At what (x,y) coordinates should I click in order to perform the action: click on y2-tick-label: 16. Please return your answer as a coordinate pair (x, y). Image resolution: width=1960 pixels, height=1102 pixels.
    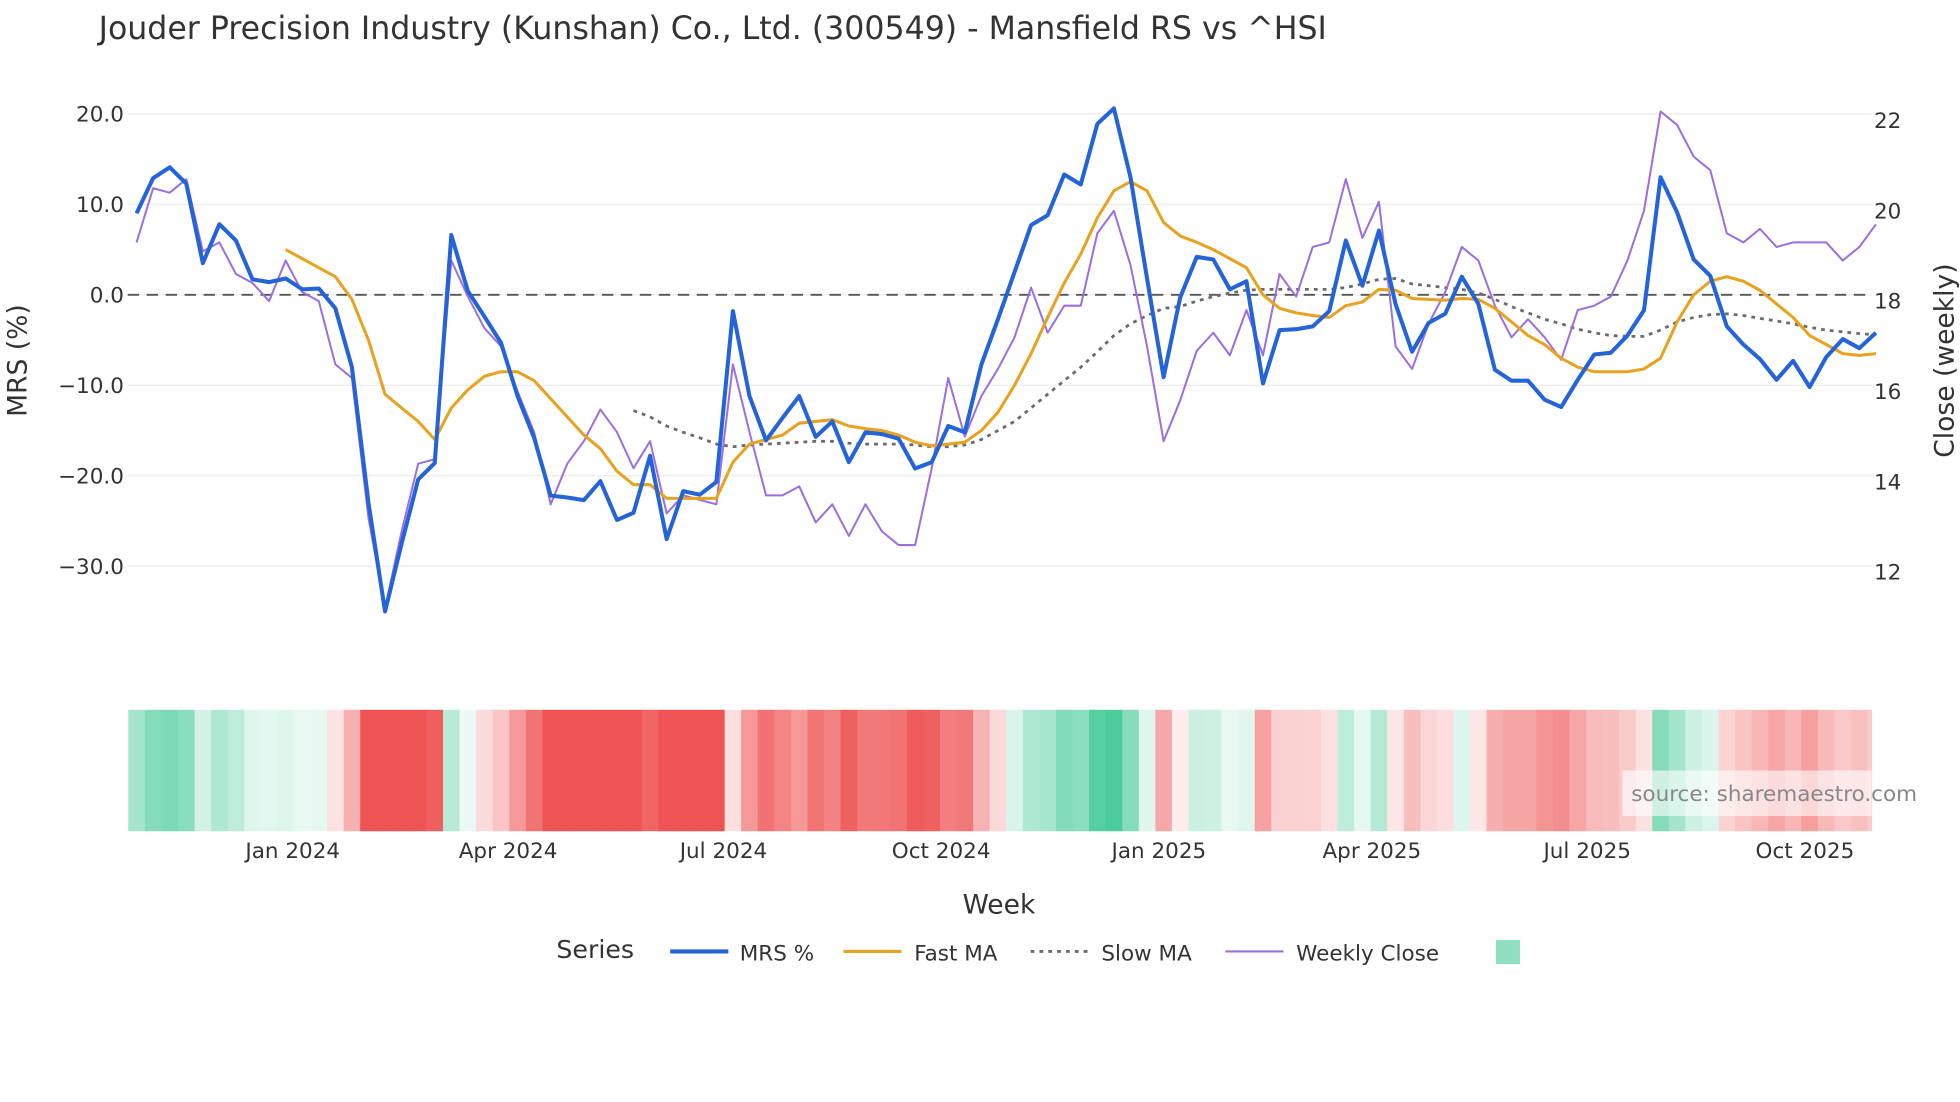
    Looking at the image, I should click on (1887, 392).